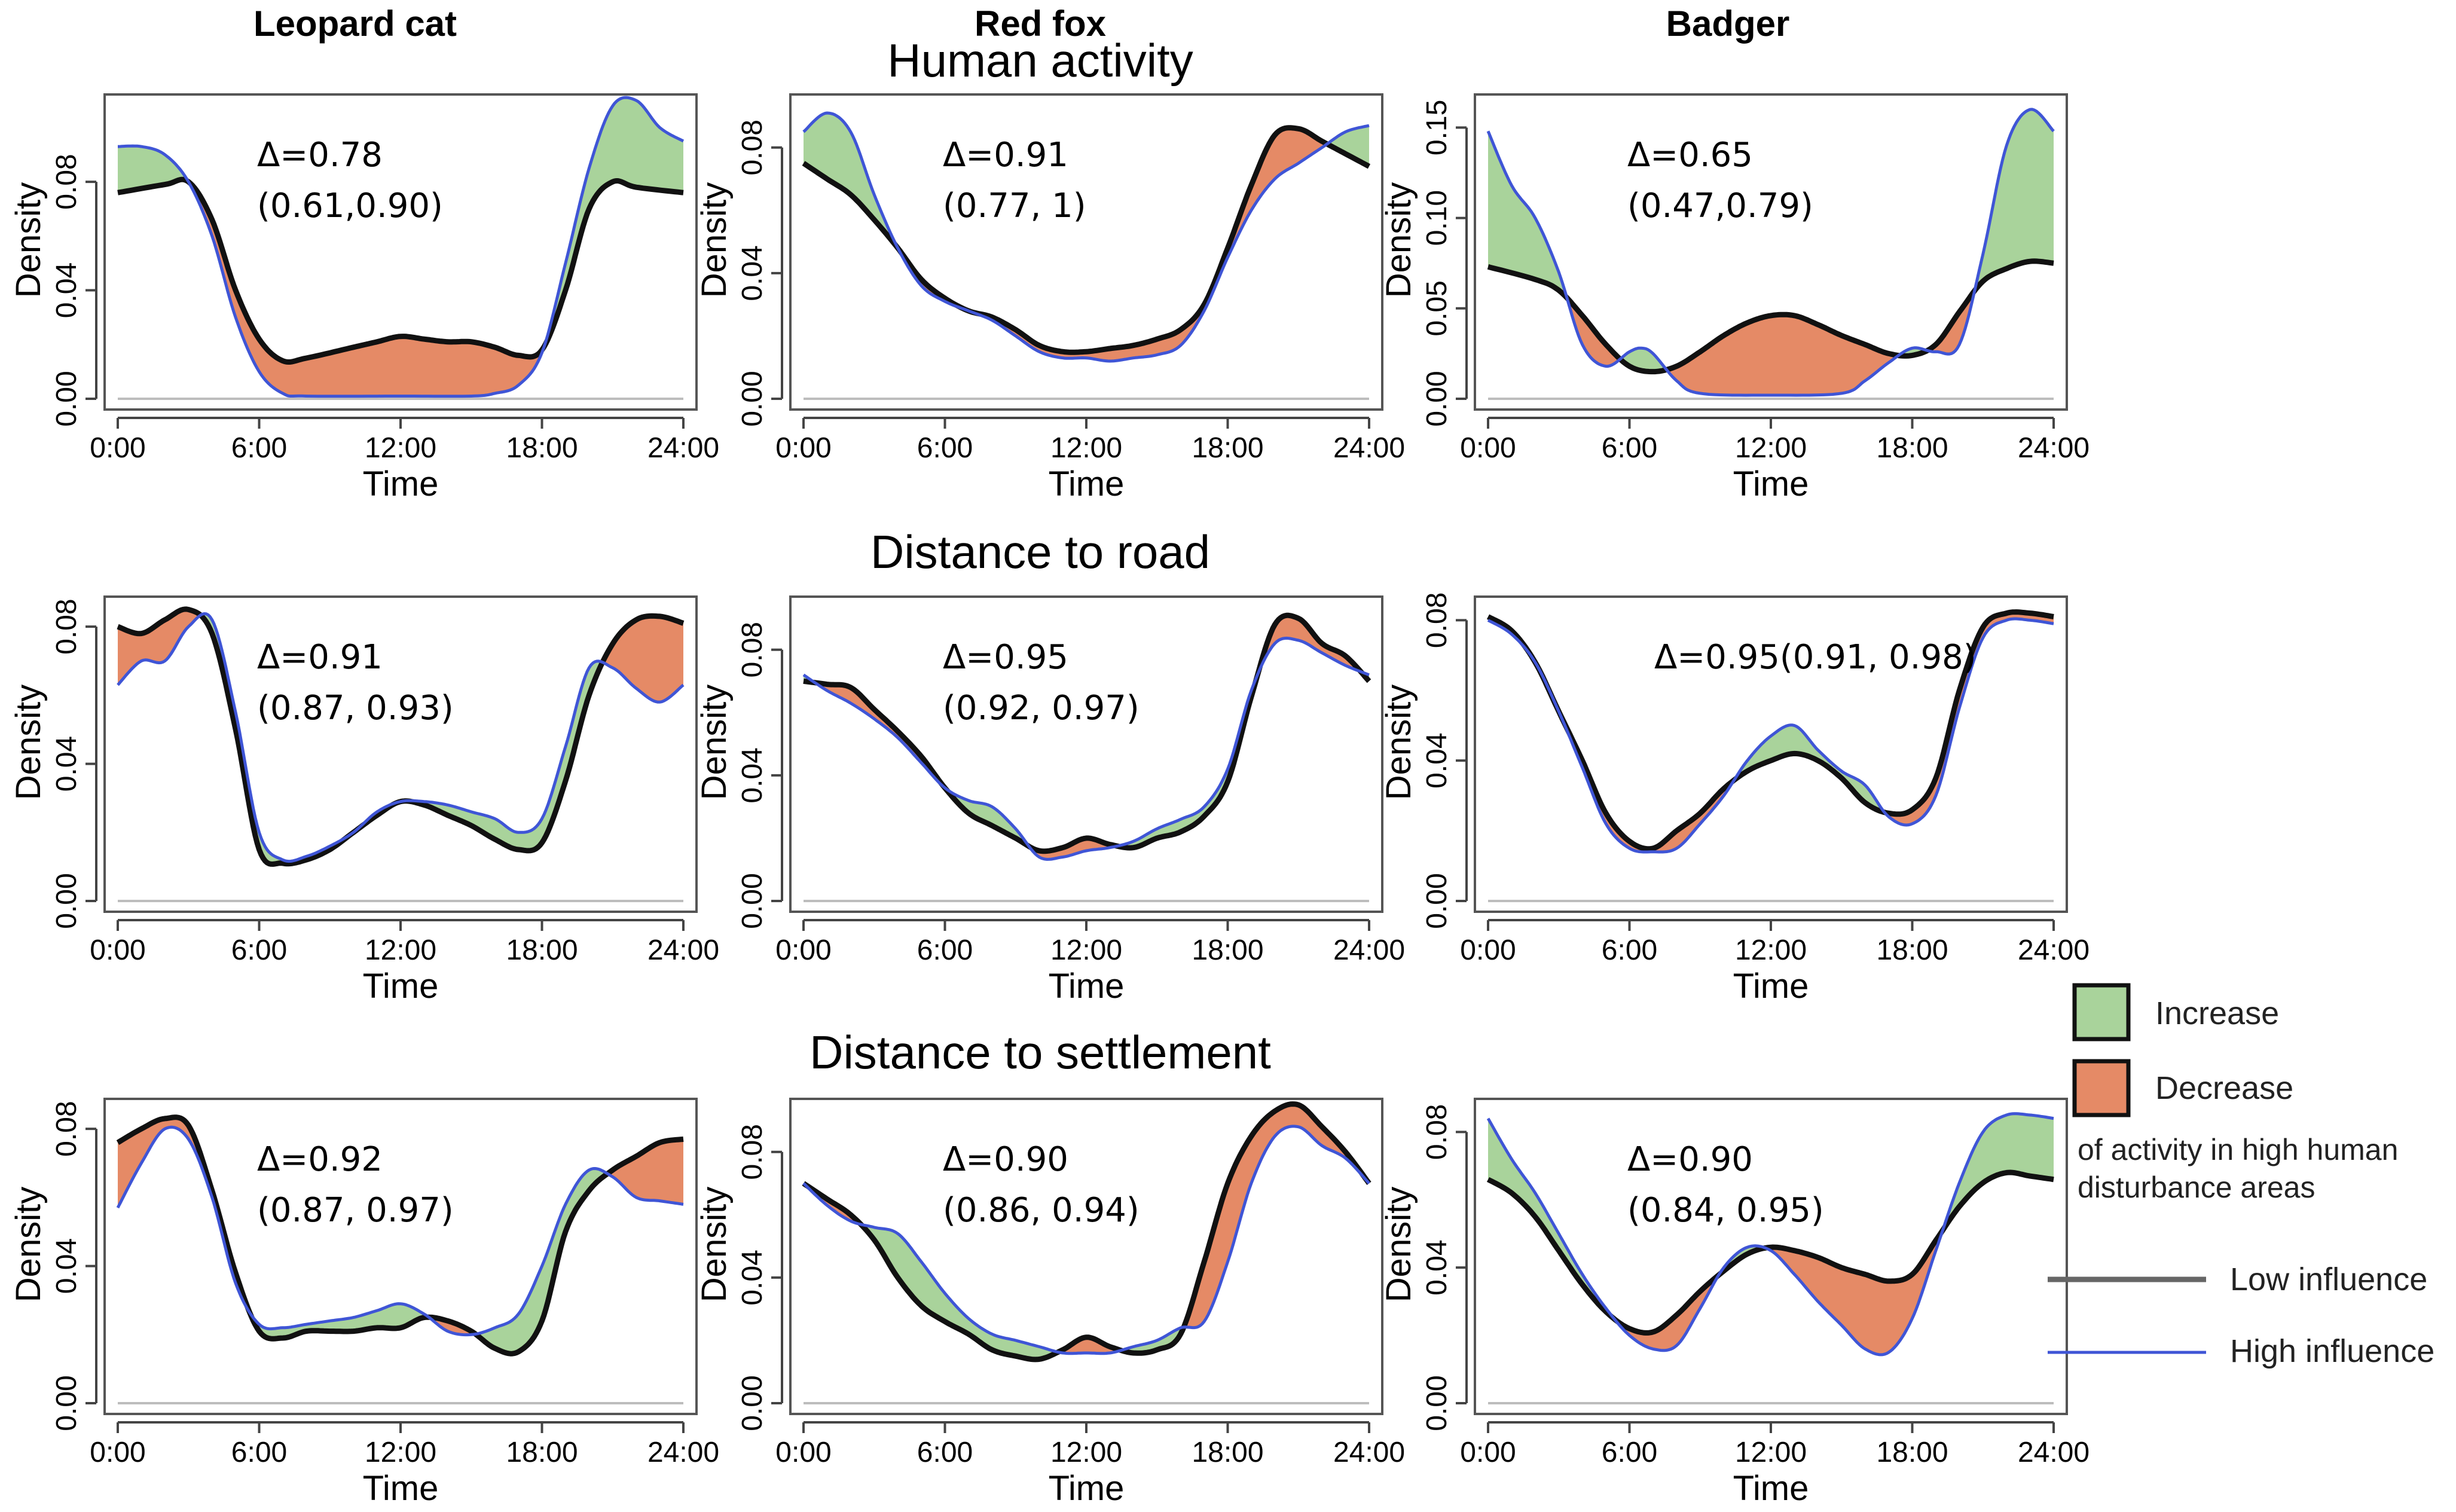  I want to click on y-tick-label: 0.05, so click(1437, 308).